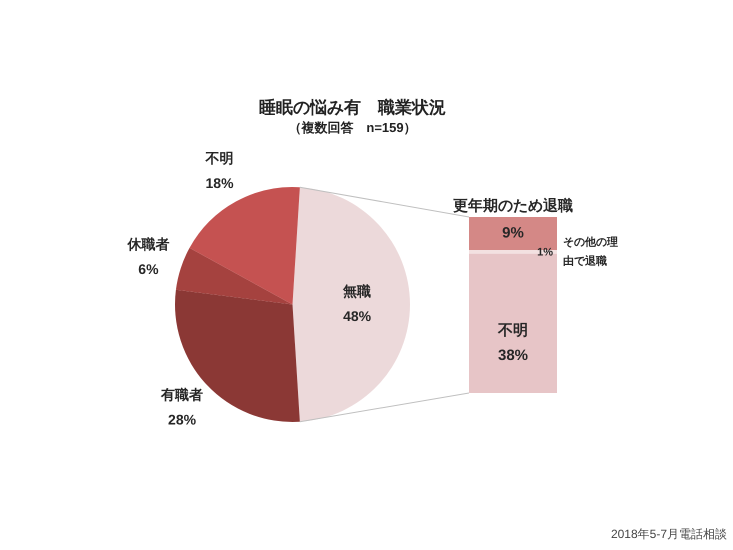 This screenshot has height=550, width=733. What do you see at coordinates (220, 183) in the screenshot?
I see `data-label: 18%` at bounding box center [220, 183].